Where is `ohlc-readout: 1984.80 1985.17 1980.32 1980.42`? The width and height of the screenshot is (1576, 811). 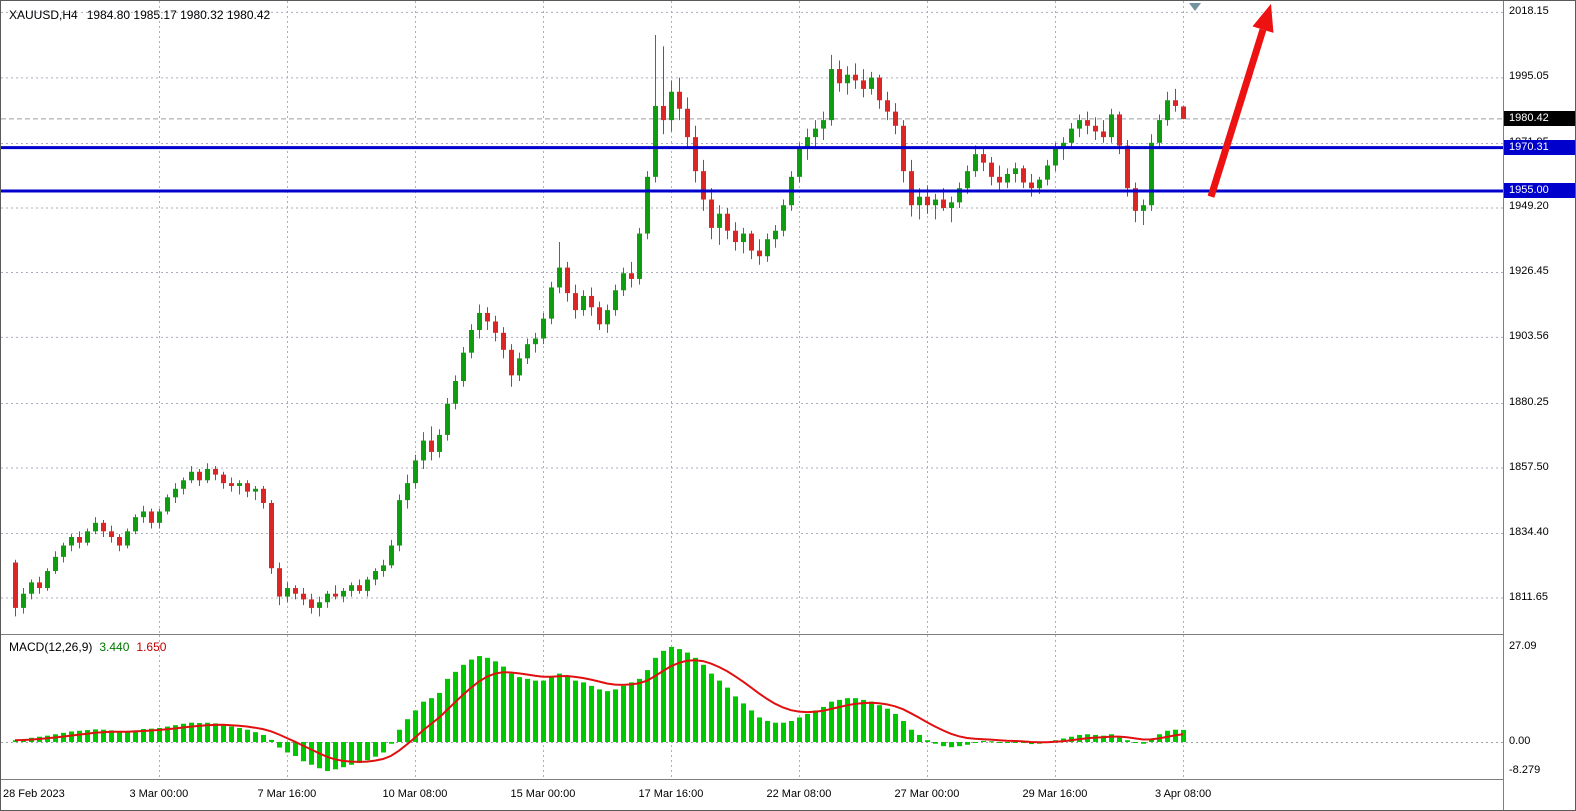 ohlc-readout: 1984.80 1985.17 1980.32 1980.42 is located at coordinates (178, 15).